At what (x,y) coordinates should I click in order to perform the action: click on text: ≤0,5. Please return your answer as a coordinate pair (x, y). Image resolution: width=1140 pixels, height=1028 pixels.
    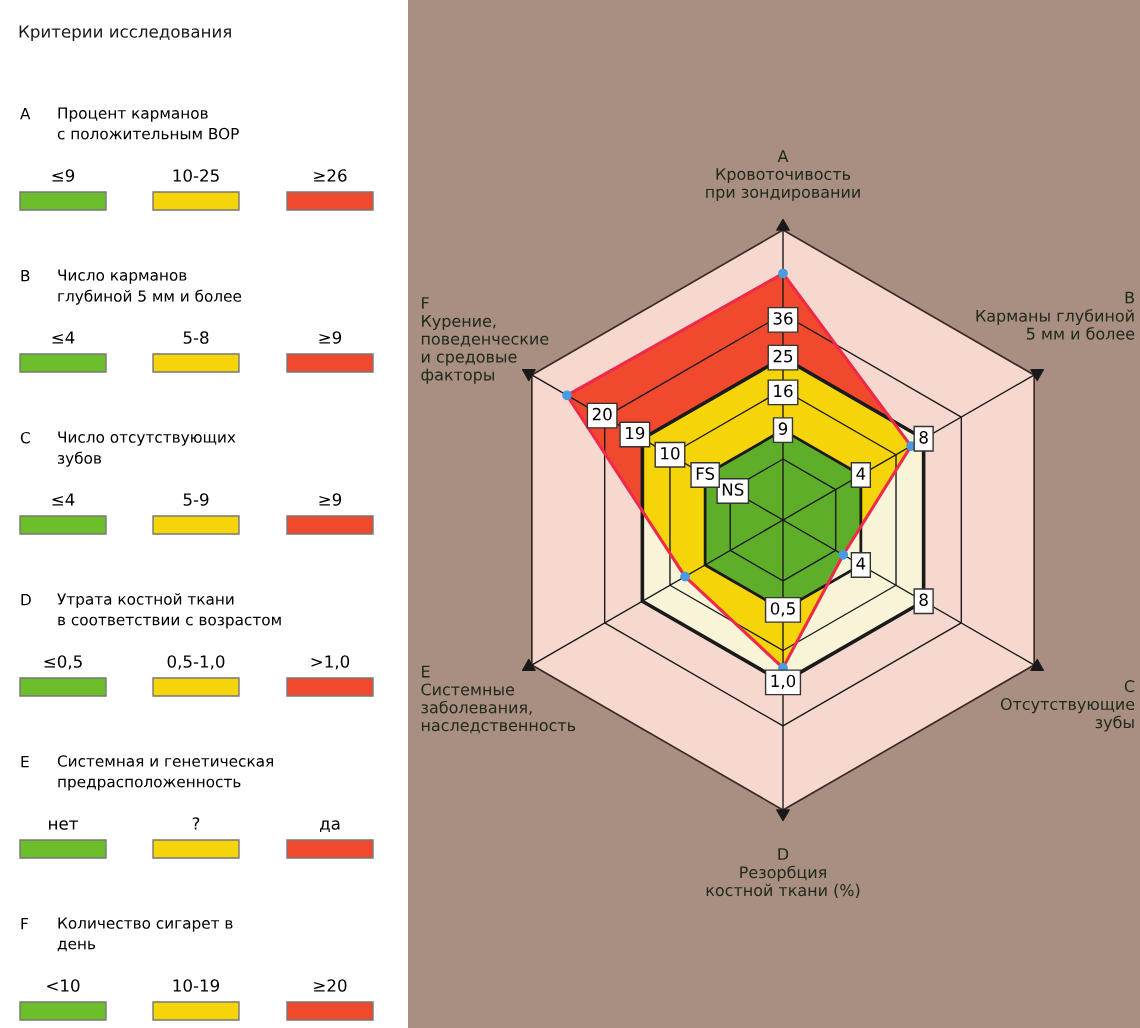
    Looking at the image, I should click on (63, 662).